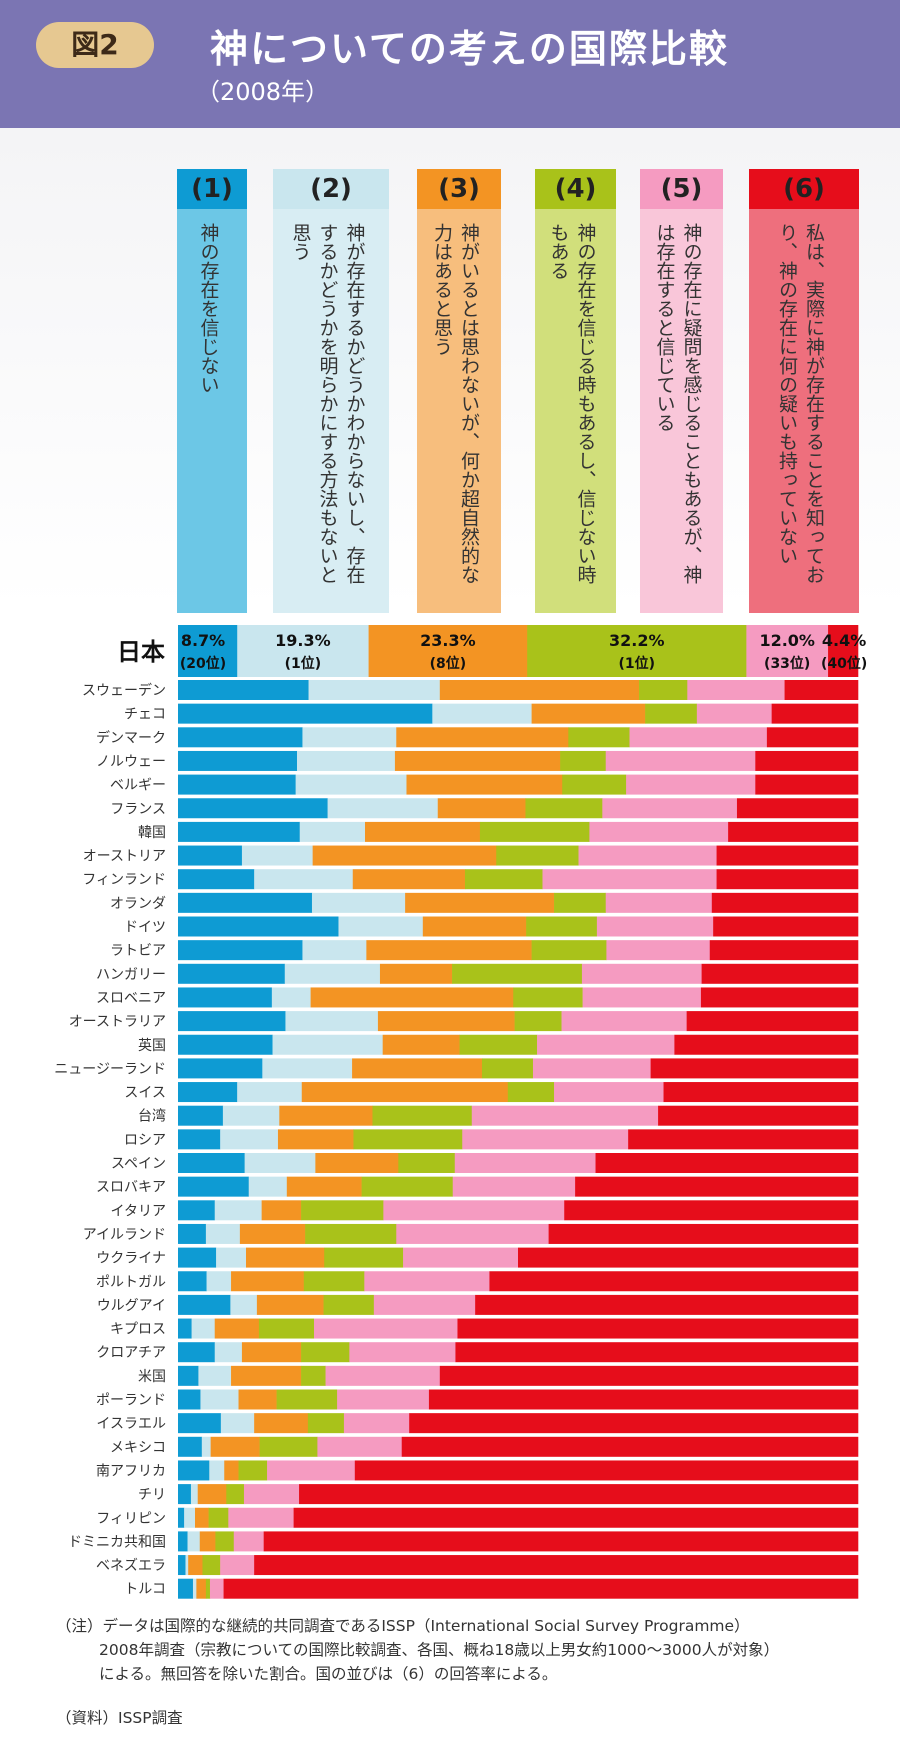 The image size is (900, 1750). What do you see at coordinates (138, 1164) in the screenshot?
I see `country-label-21: スペイン` at bounding box center [138, 1164].